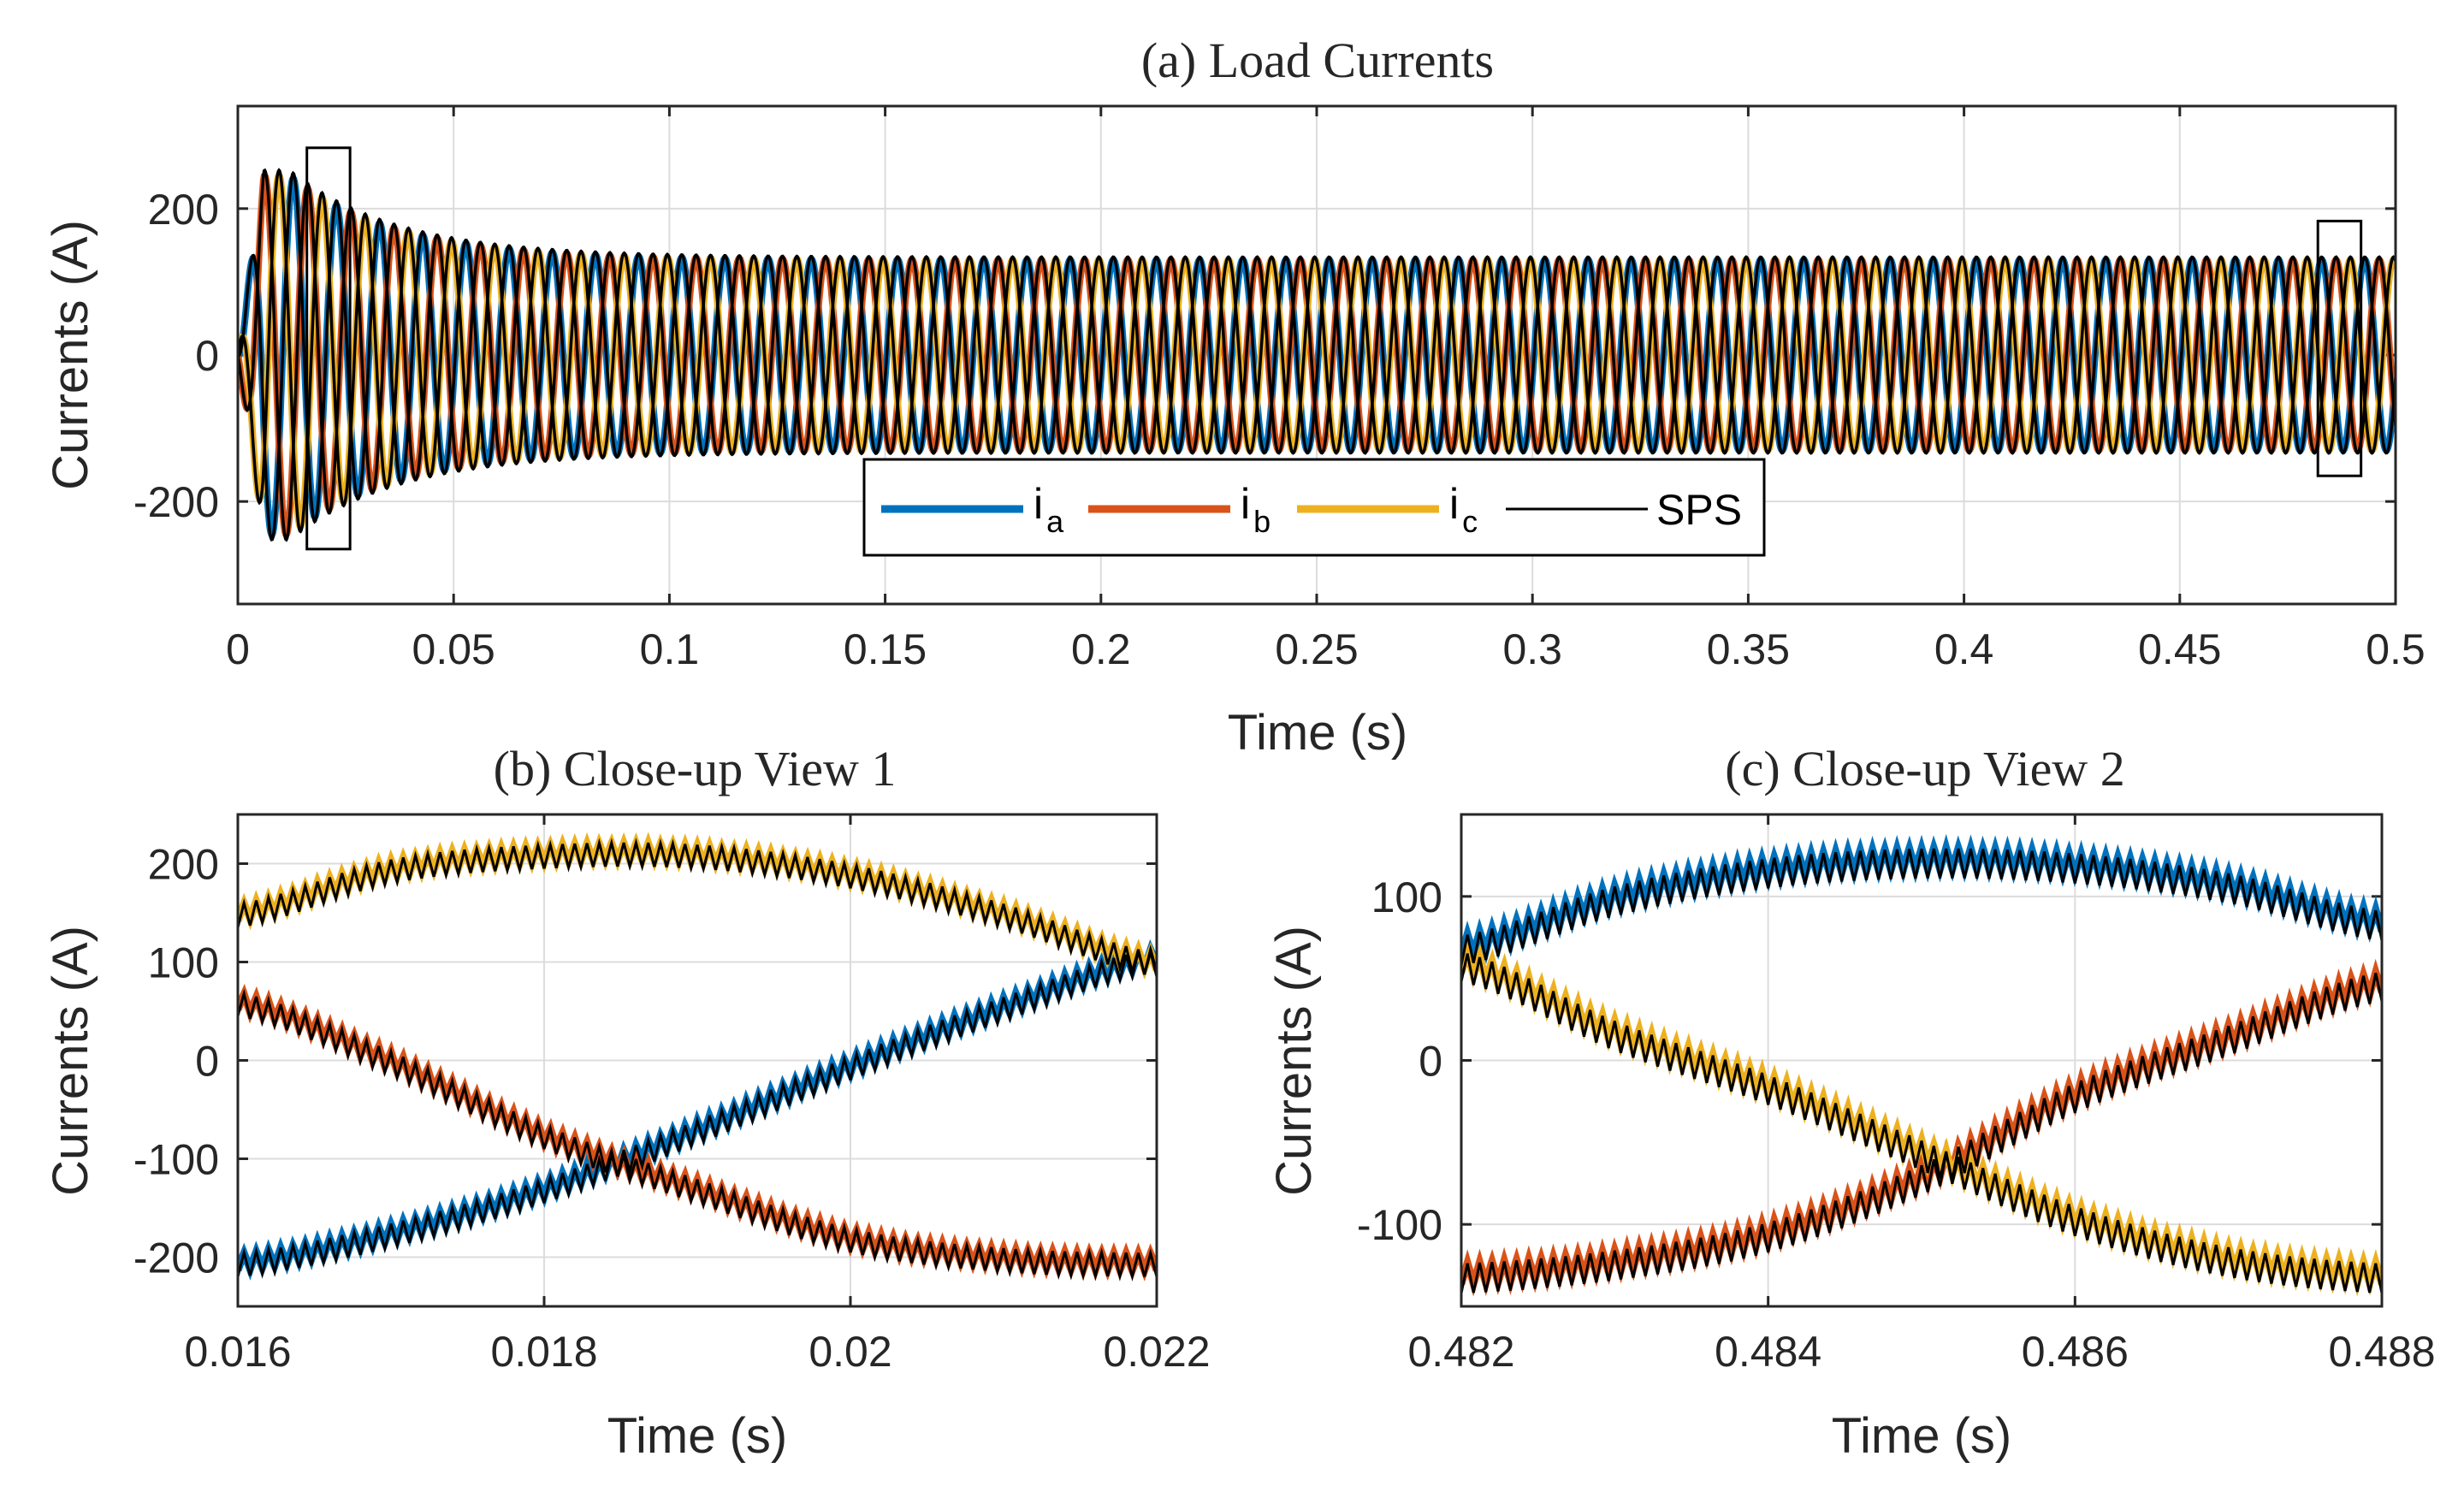 The image size is (2464, 1492). I want to click on panel-c-title: (c) Close-up View 2, so click(1924, 768).